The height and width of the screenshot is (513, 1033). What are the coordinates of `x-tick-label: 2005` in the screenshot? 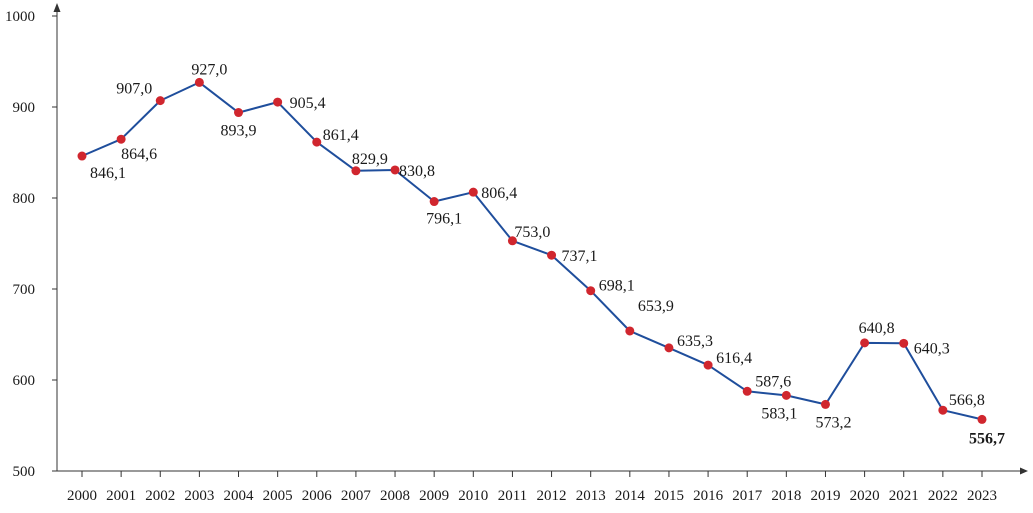 It's located at (278, 496).